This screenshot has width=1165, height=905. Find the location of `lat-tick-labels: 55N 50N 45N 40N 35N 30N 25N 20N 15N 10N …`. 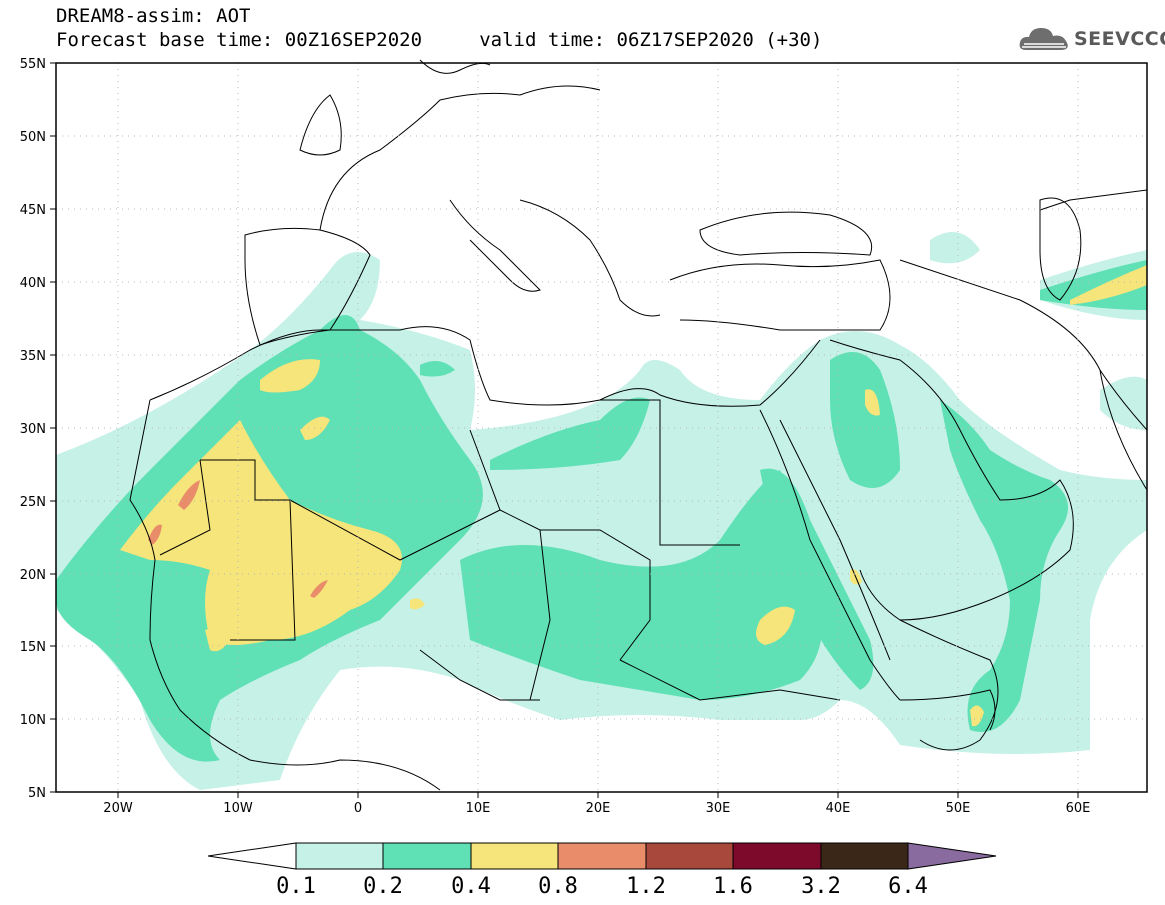

lat-tick-labels: 55N 50N 45N 40N 35N 30N 25N 20N 15N 10N … is located at coordinates (33, 429).